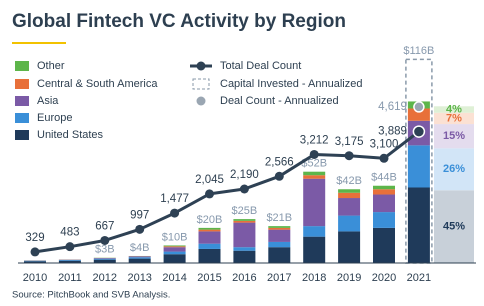 This screenshot has width=484, height=306. I want to click on deal-count-label: 2,045, so click(209, 180).